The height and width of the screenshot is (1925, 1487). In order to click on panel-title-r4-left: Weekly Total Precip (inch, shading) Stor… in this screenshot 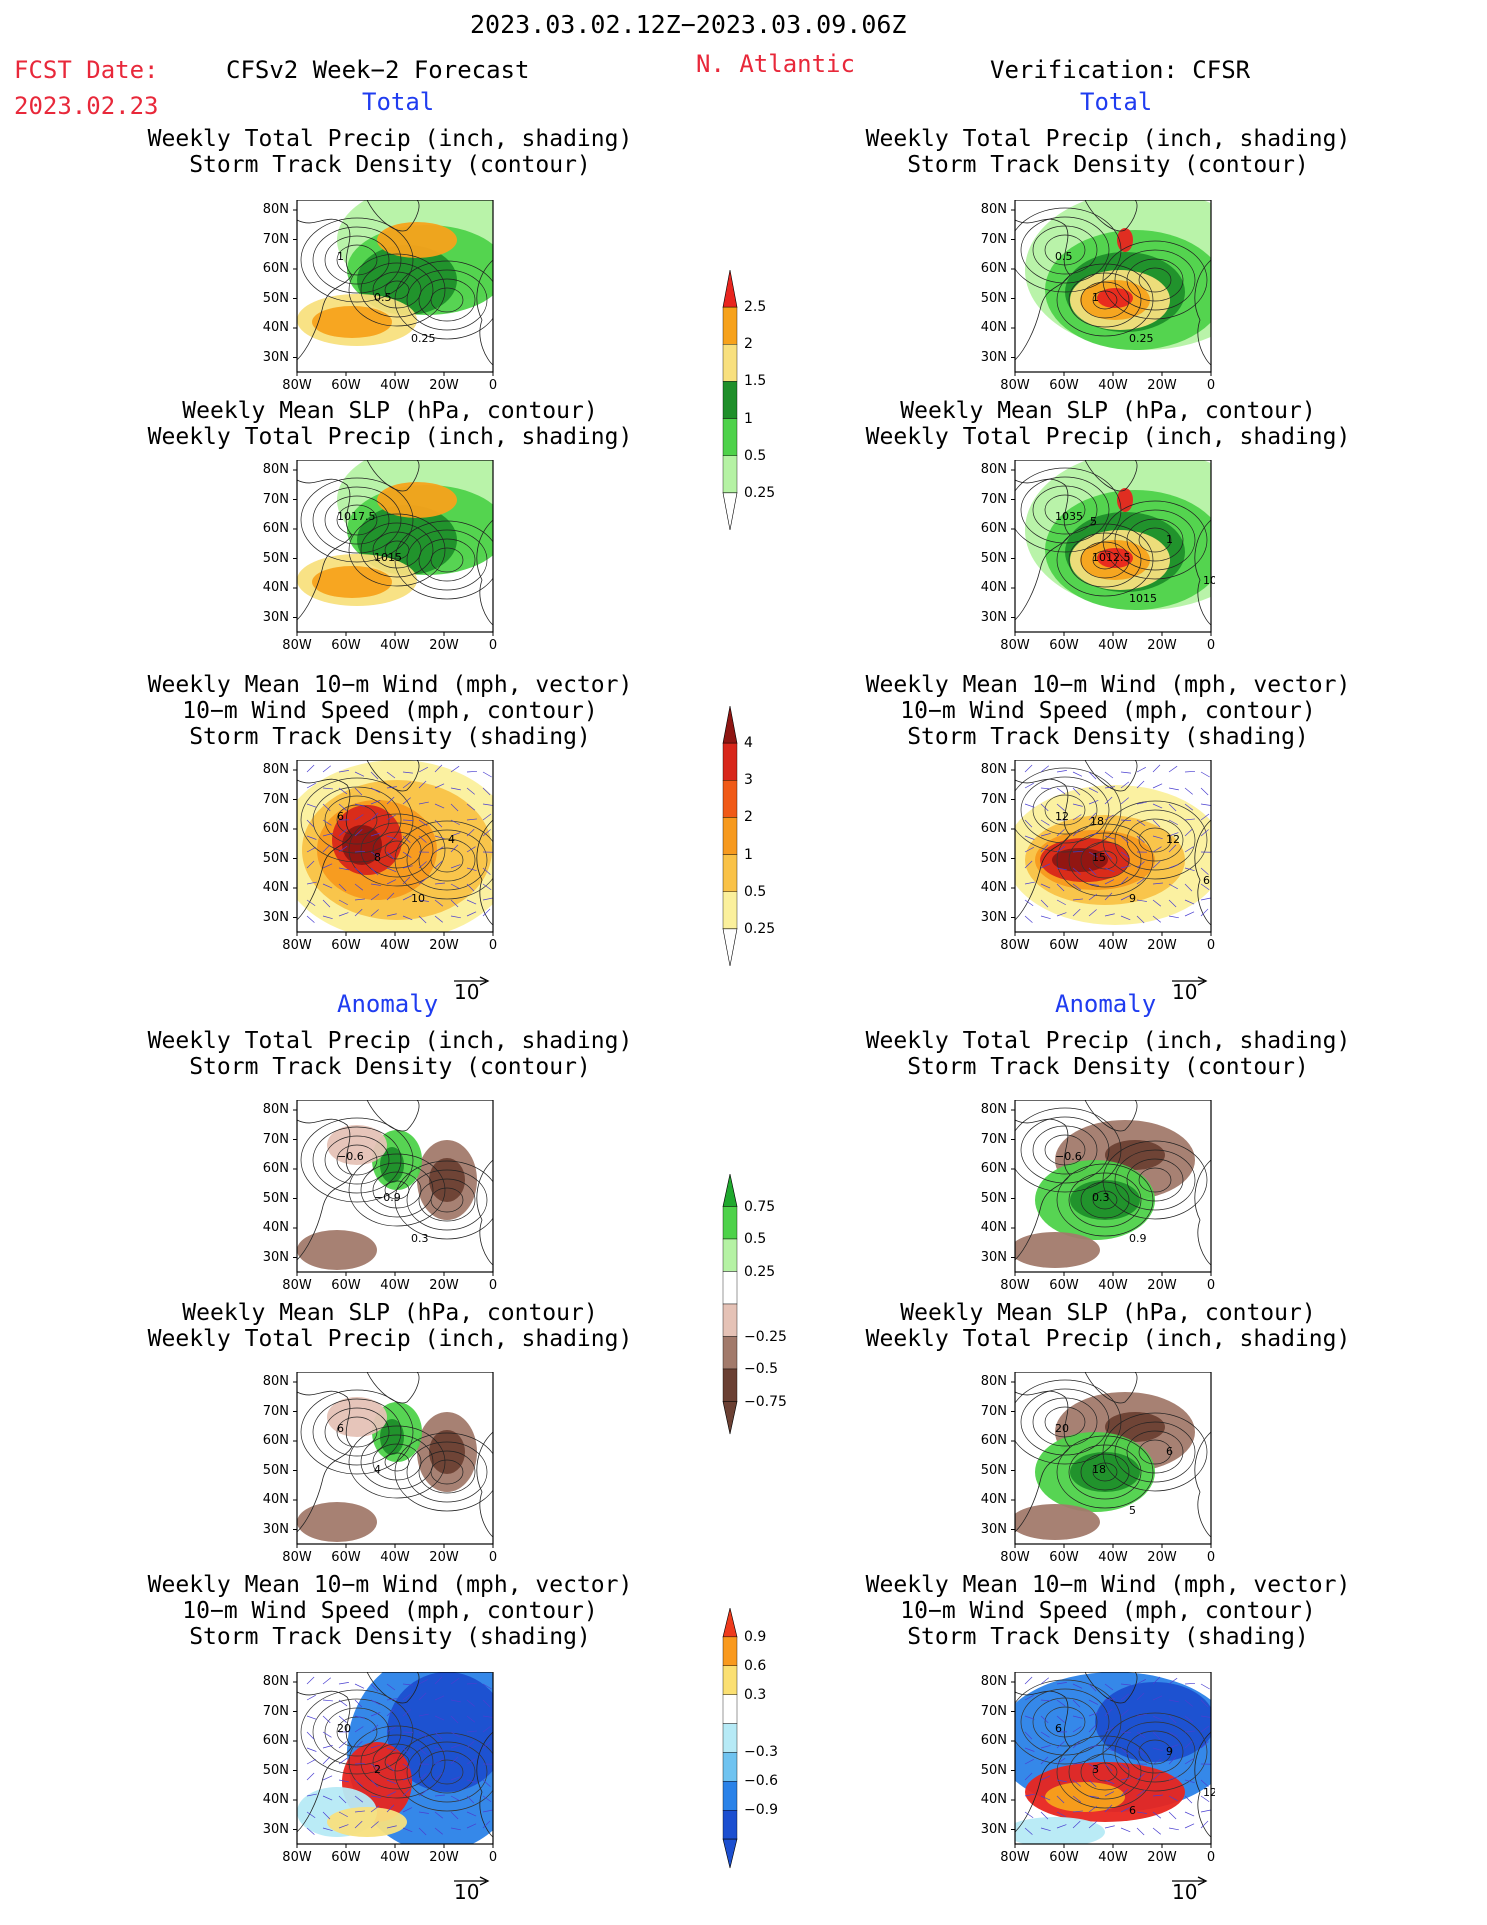, I will do `click(390, 1054)`.